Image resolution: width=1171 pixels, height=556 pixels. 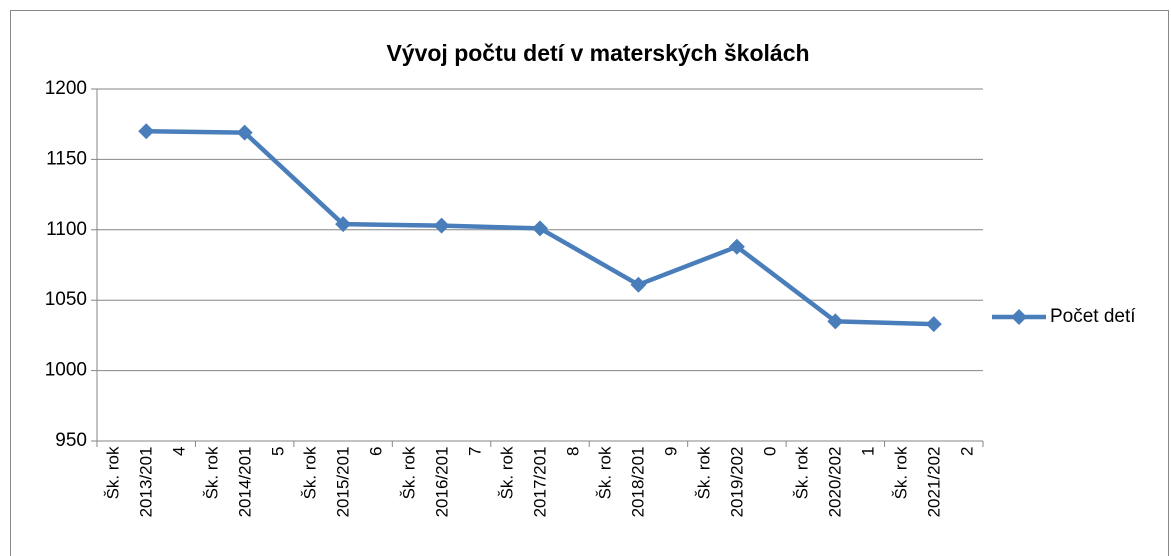 What do you see at coordinates (1093, 316) in the screenshot?
I see `legend-label: Počet detí` at bounding box center [1093, 316].